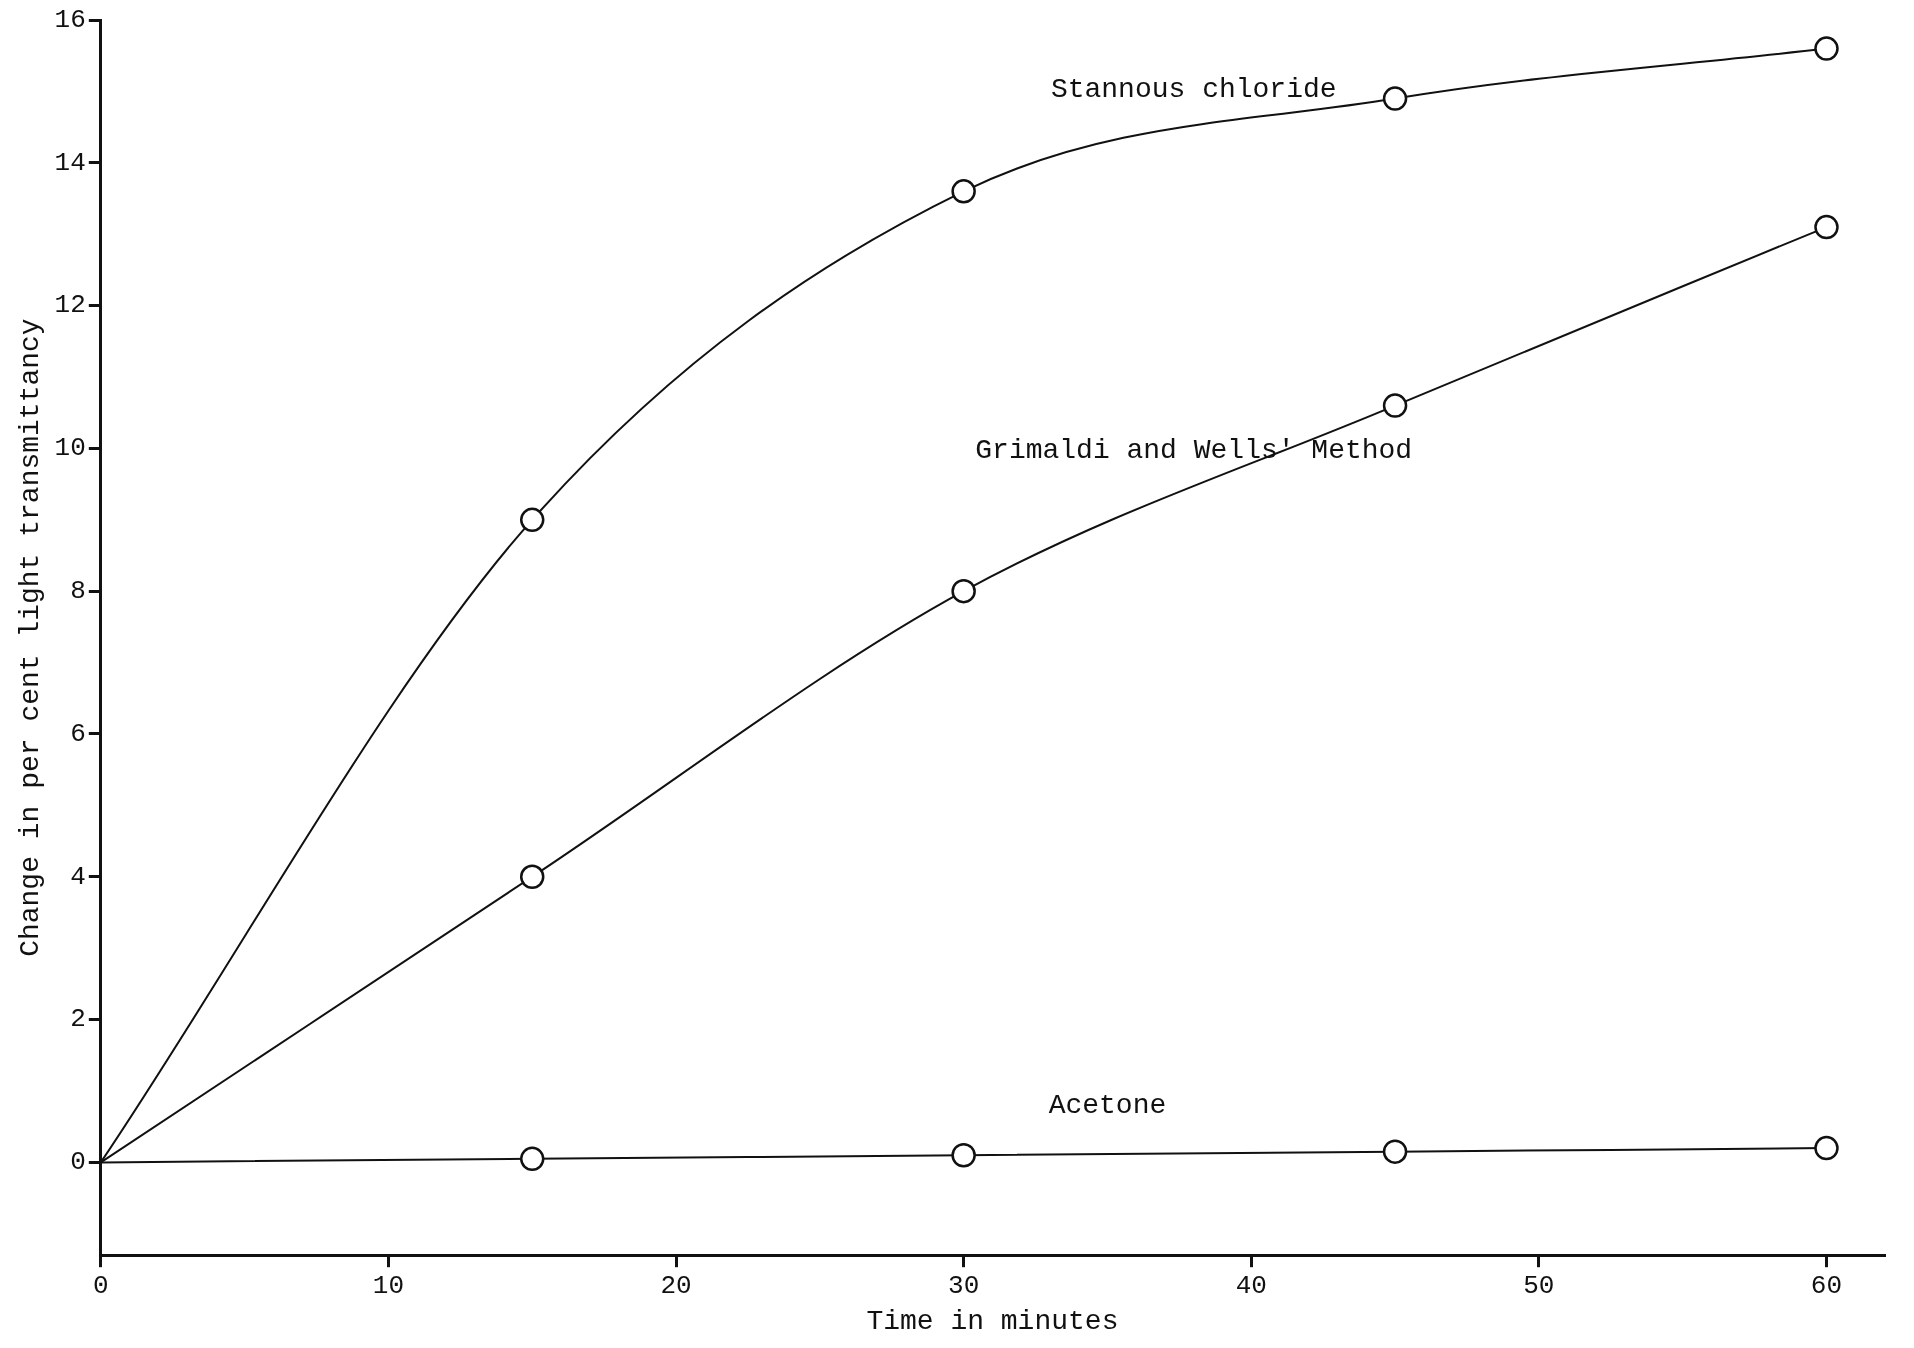 The height and width of the screenshot is (1348, 1914). I want to click on y-tick-label: 6, so click(78, 733).